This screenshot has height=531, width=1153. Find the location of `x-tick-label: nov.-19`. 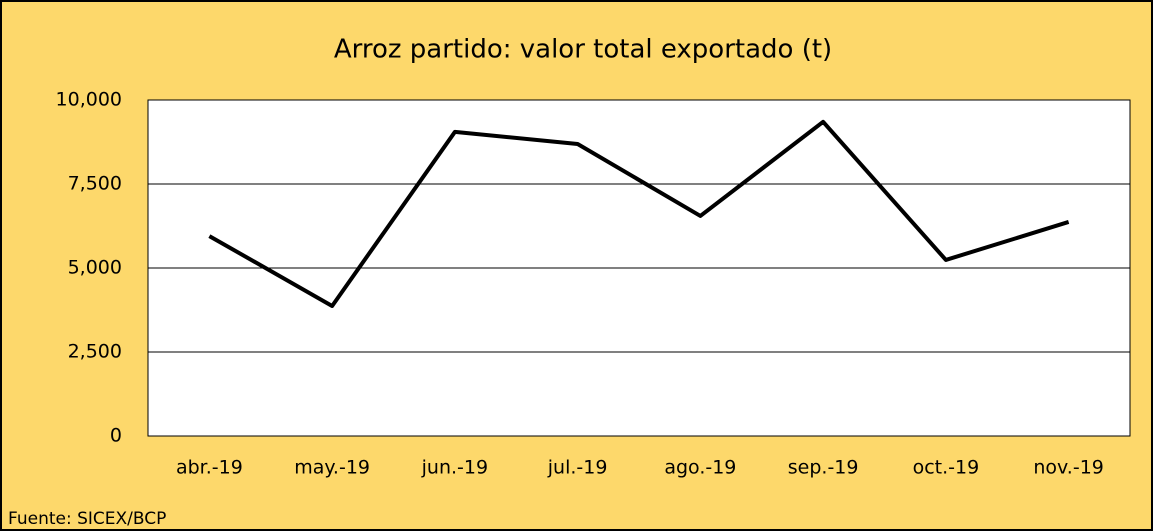

x-tick-label: nov.-19 is located at coordinates (1068, 468).